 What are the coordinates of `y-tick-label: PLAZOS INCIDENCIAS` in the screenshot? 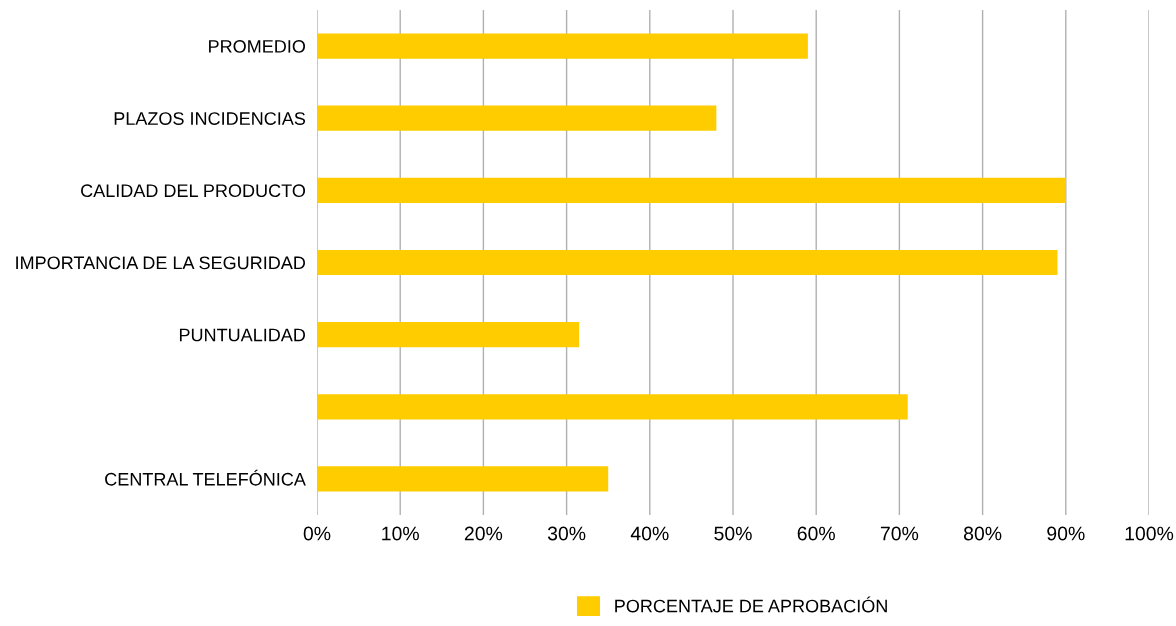 It's located at (210, 118).